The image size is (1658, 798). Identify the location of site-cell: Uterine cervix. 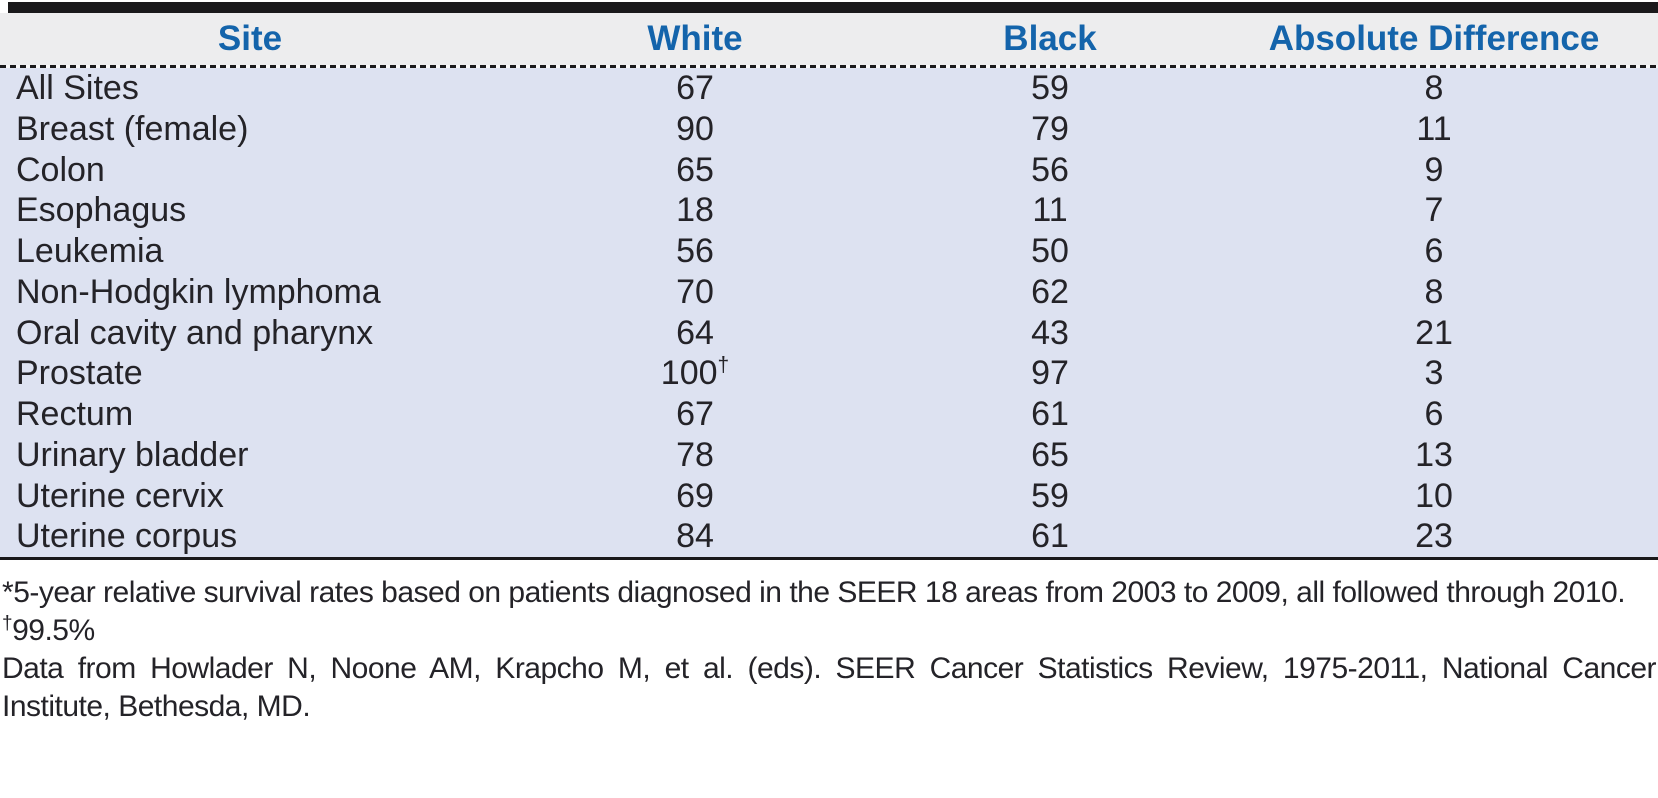
(250, 496).